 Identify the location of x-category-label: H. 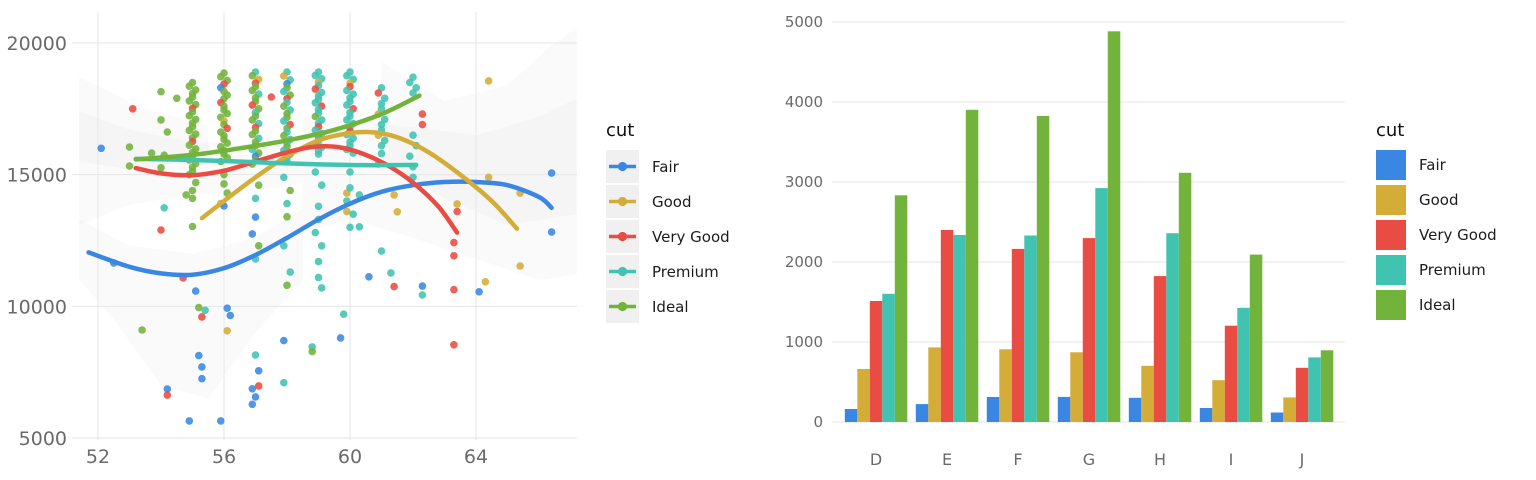
(1160, 459).